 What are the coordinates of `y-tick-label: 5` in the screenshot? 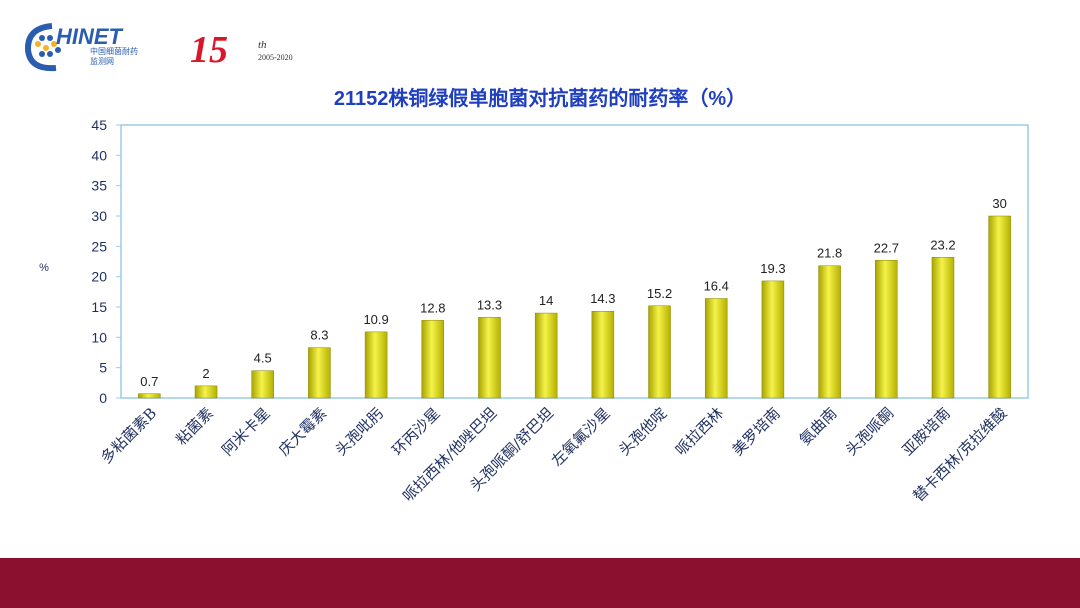 It's located at (103, 368).